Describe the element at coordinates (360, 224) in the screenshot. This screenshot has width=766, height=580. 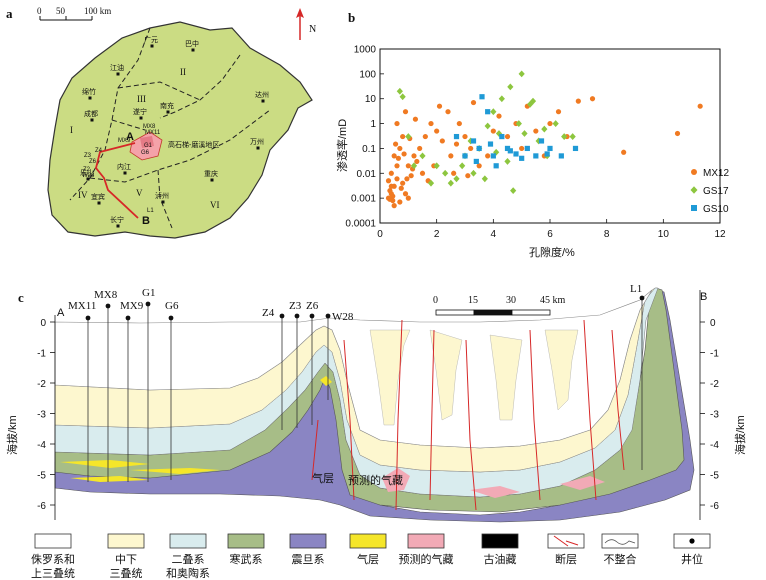
I see `y-tick-label: 0.0001` at that location.